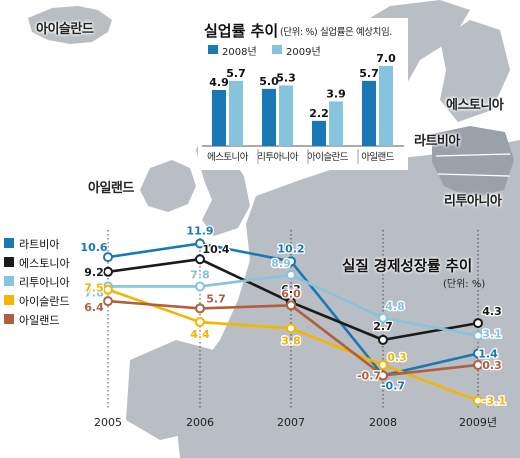 This screenshot has width=520, height=458. What do you see at coordinates (377, 157) in the screenshot?
I see `bar-category-label: 아일랜드` at bounding box center [377, 157].